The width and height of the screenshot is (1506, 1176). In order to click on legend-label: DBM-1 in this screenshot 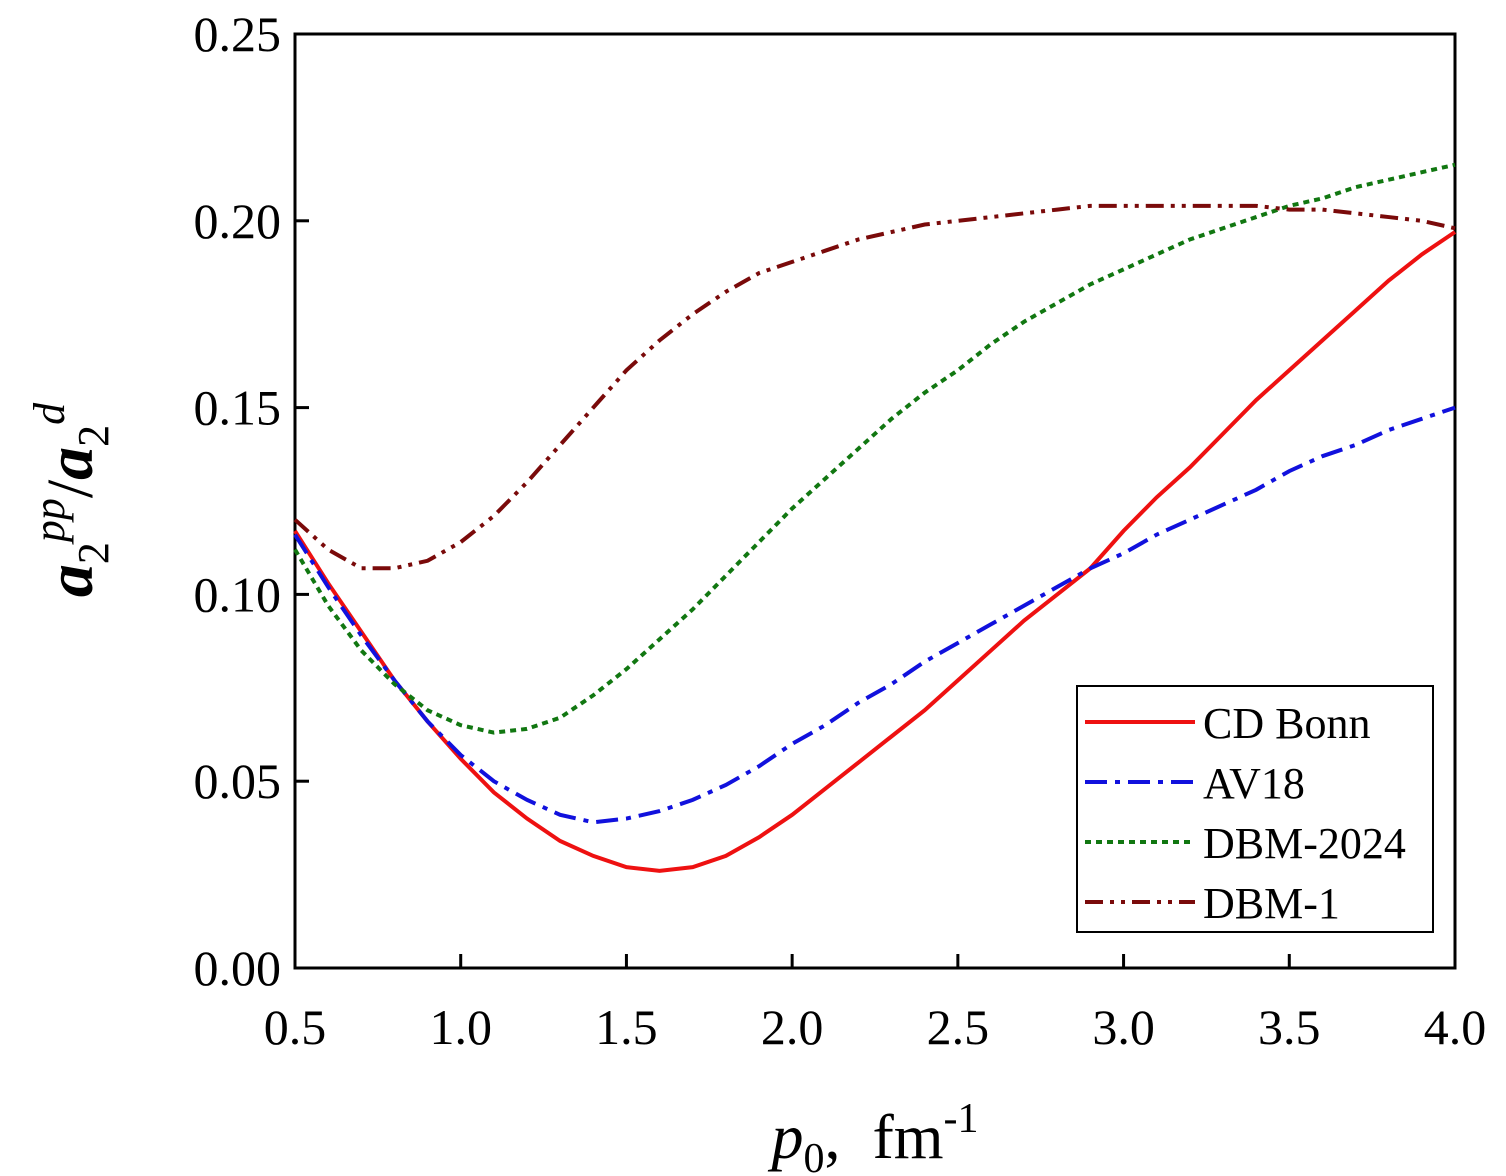, I will do `click(1271, 903)`.